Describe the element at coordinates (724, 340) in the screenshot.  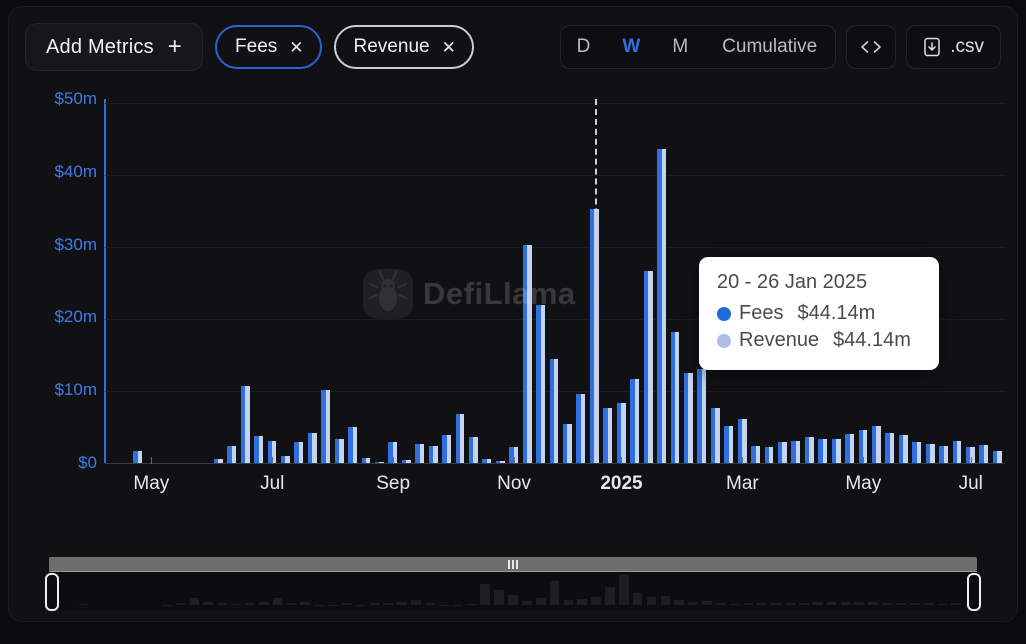
I see `tooltip-dot-revenue` at that location.